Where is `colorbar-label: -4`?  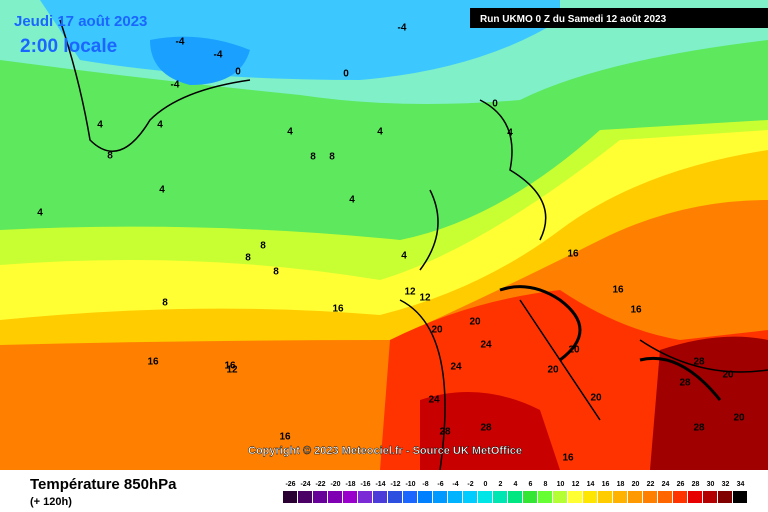 colorbar-label: -4 is located at coordinates (455, 484).